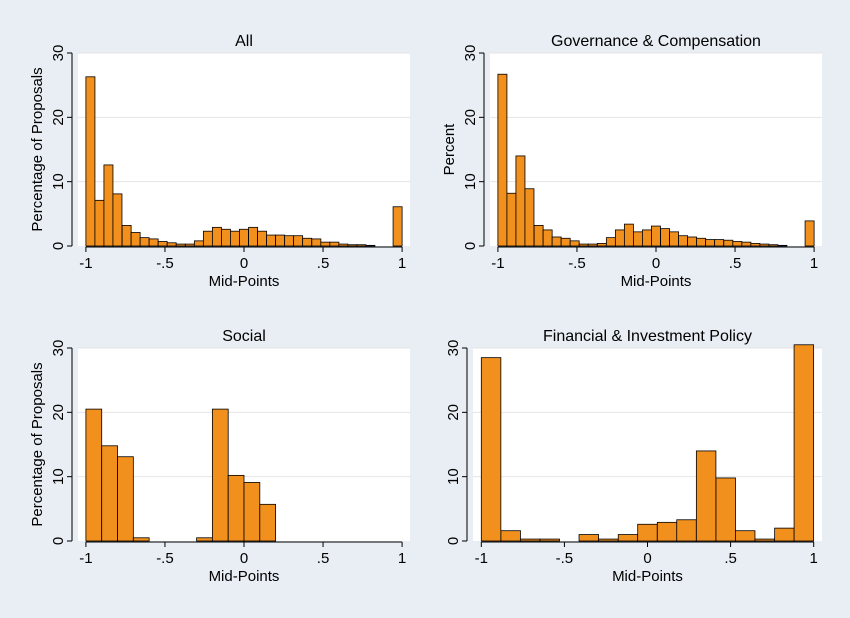  Describe the element at coordinates (647, 336) in the screenshot. I see `chart-title: Financial & Investment Policy` at that location.